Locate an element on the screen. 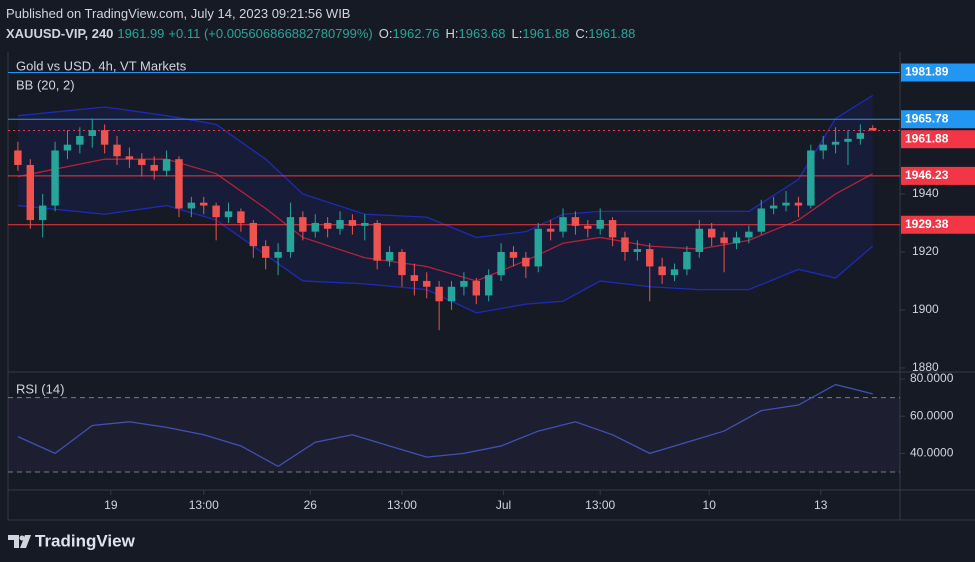  y-tick-label: 1900 is located at coordinates (925, 309).